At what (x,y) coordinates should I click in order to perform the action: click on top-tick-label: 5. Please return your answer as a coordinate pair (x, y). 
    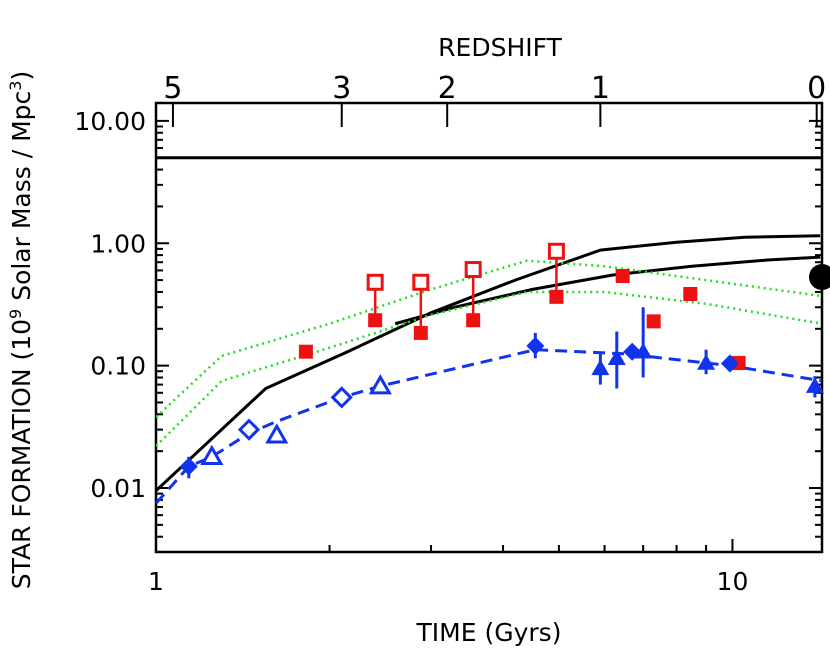
    Looking at the image, I should click on (172, 88).